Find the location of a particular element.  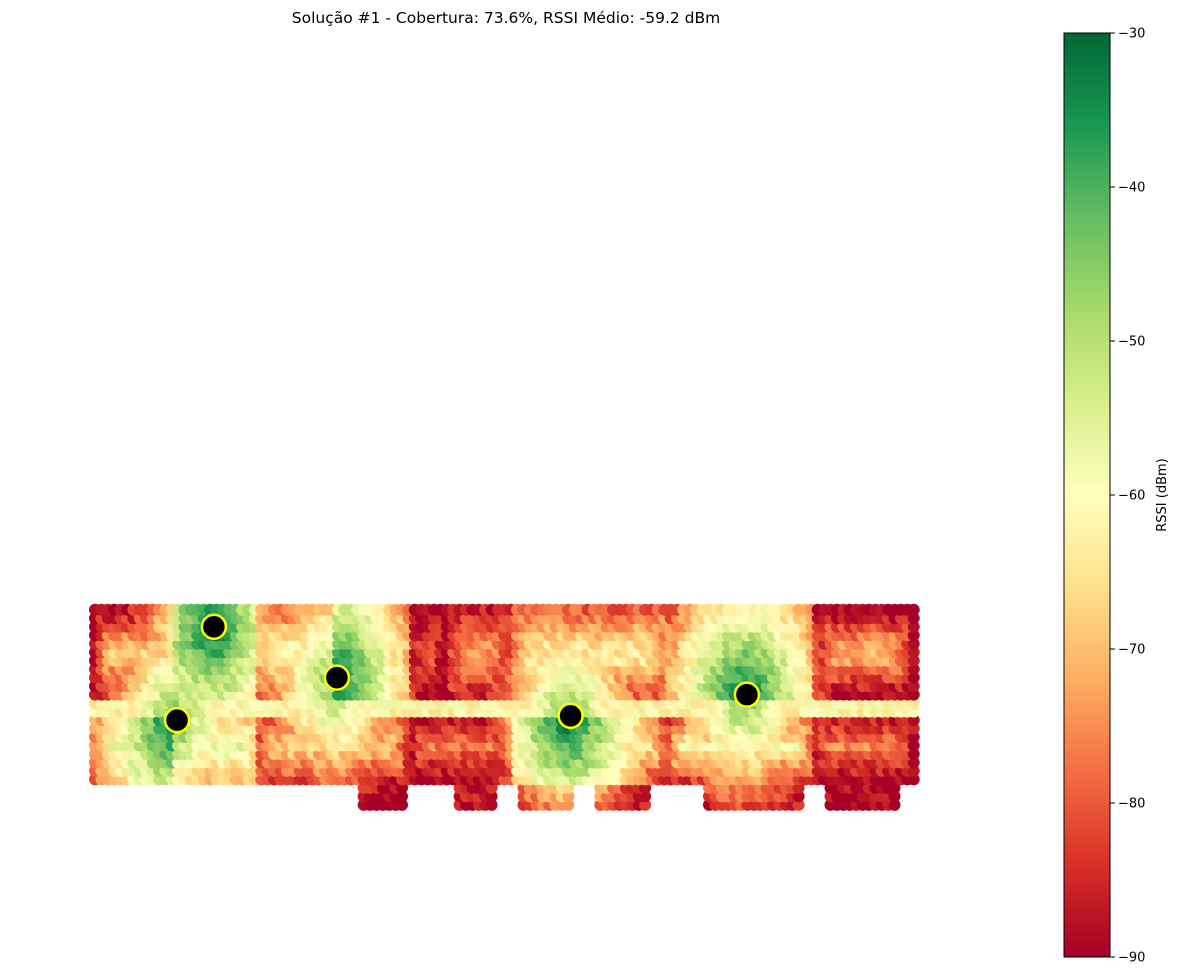

colorbar-tick-label: −60 is located at coordinates (1131, 496).